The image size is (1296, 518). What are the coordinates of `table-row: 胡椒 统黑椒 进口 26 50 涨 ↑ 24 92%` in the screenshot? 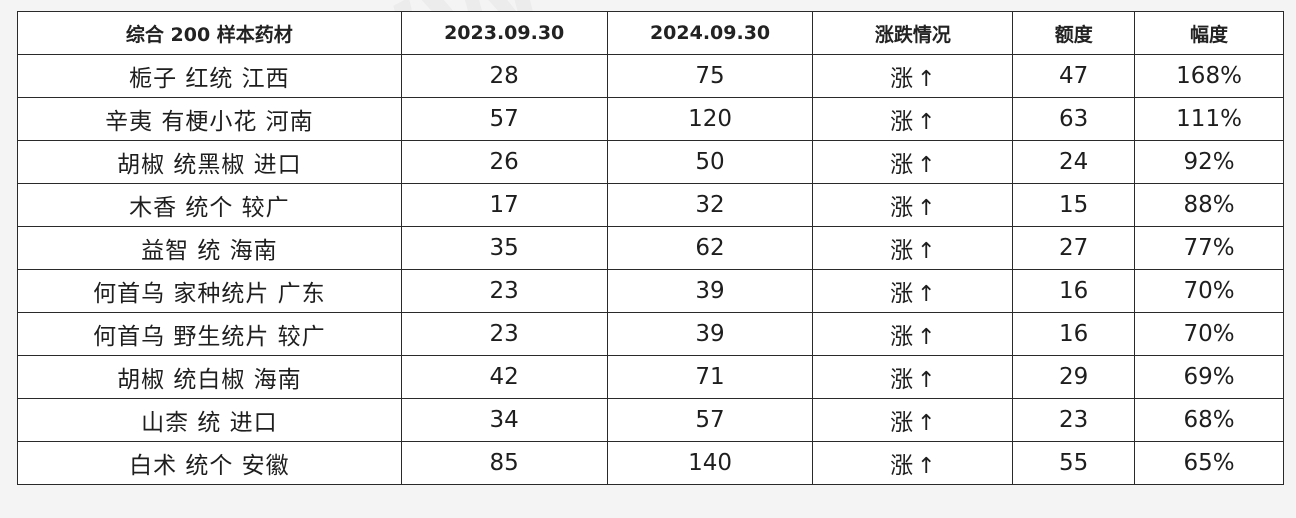 It's located at (650, 162).